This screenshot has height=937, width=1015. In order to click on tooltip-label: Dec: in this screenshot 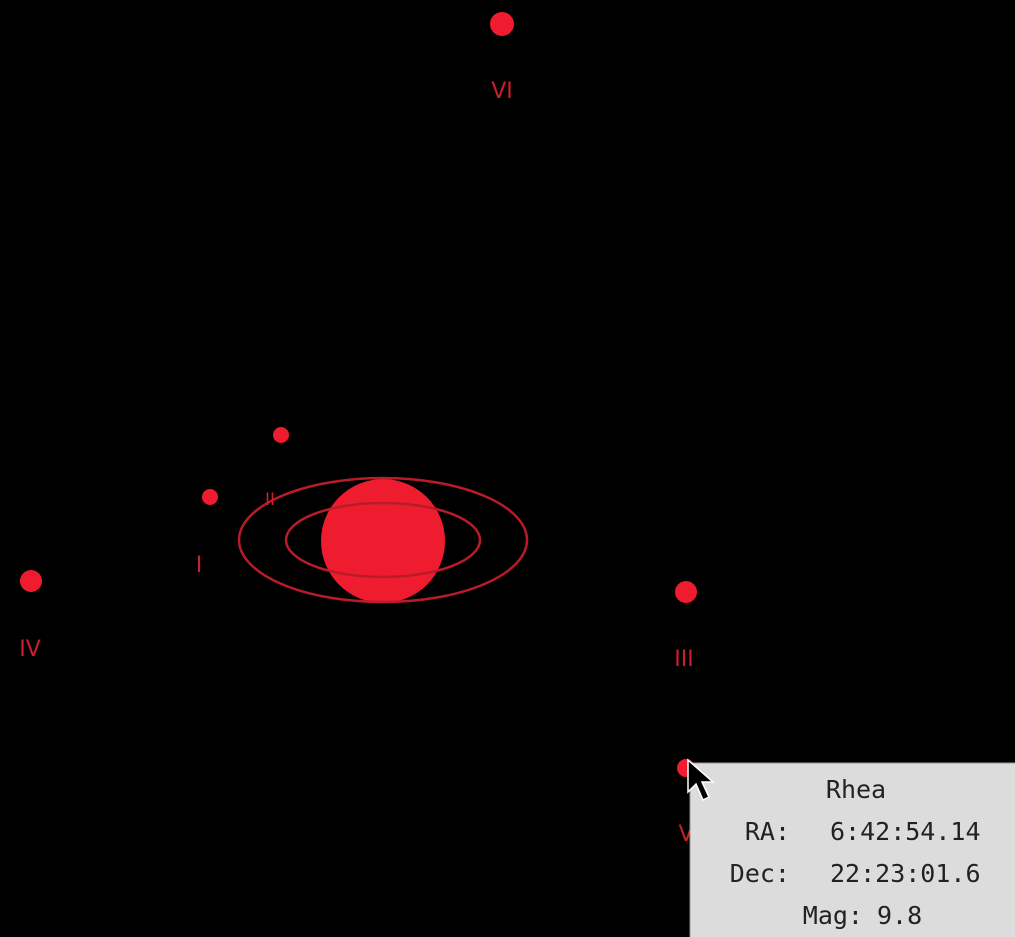, I will do `click(760, 873)`.